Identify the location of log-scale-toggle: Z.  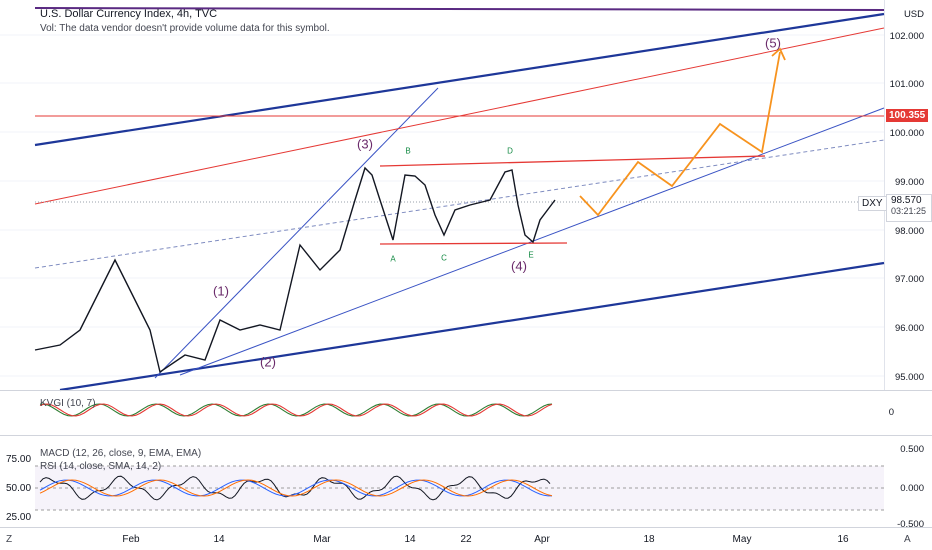
(9, 539).